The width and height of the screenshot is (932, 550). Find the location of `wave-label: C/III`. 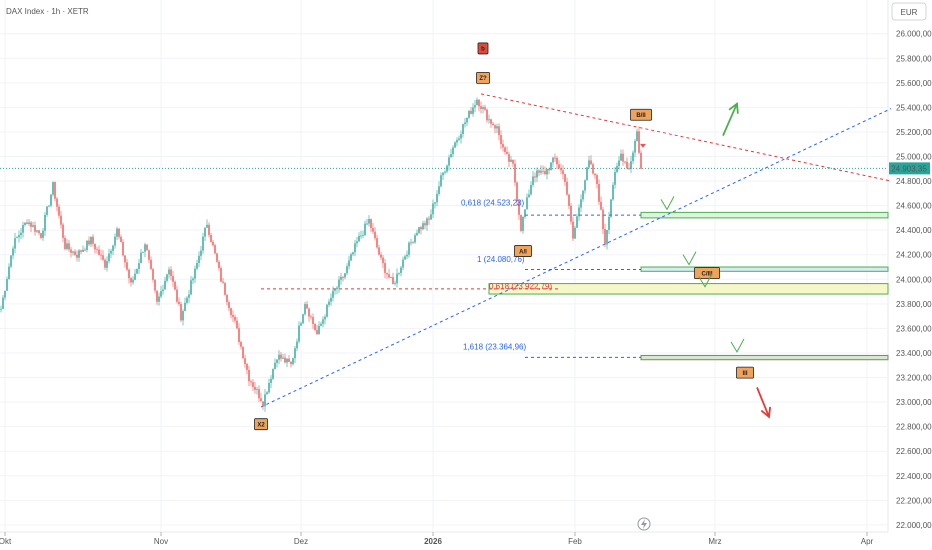

wave-label: C/III is located at coordinates (707, 273).